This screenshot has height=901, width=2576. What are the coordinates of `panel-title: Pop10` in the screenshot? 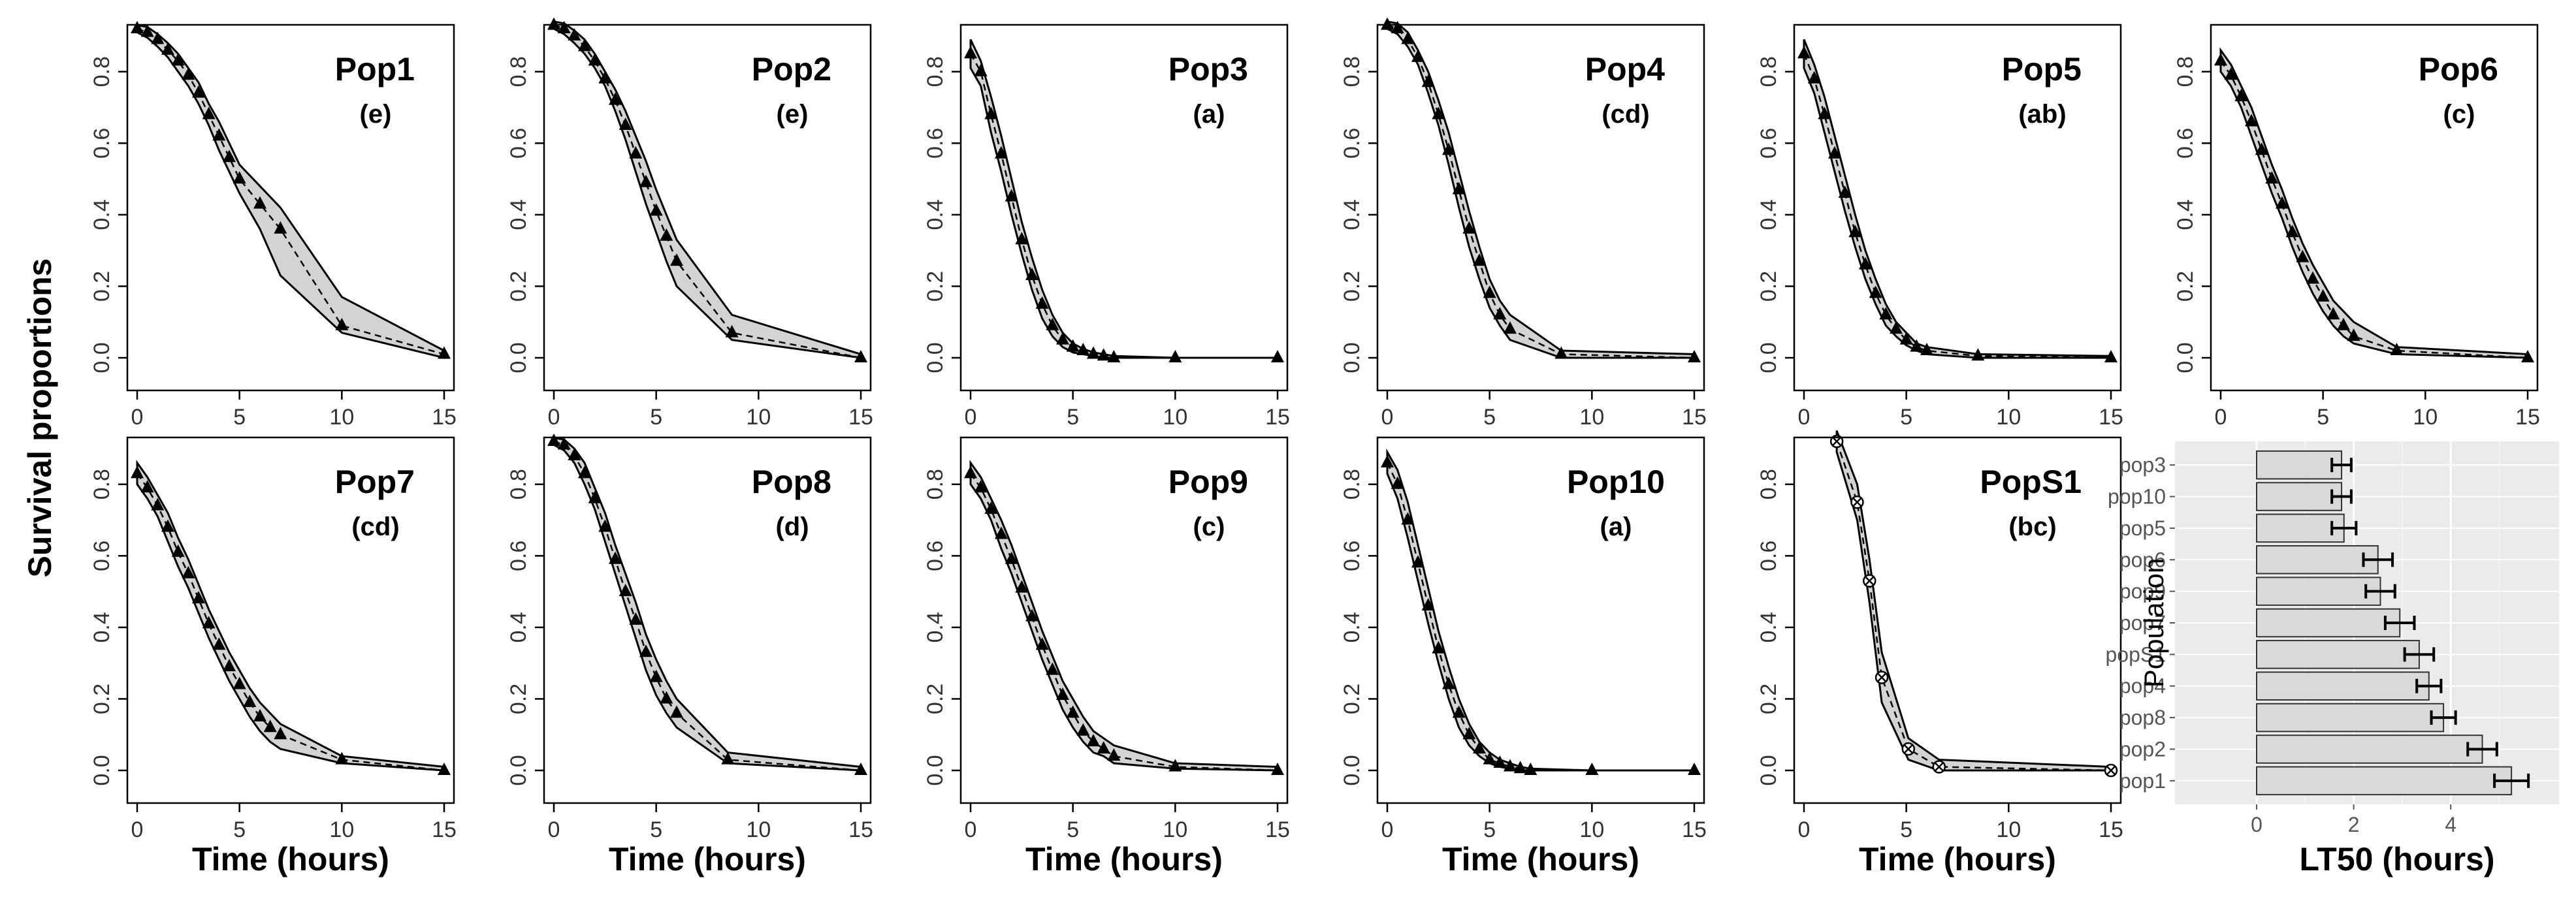 It's located at (1616, 482).